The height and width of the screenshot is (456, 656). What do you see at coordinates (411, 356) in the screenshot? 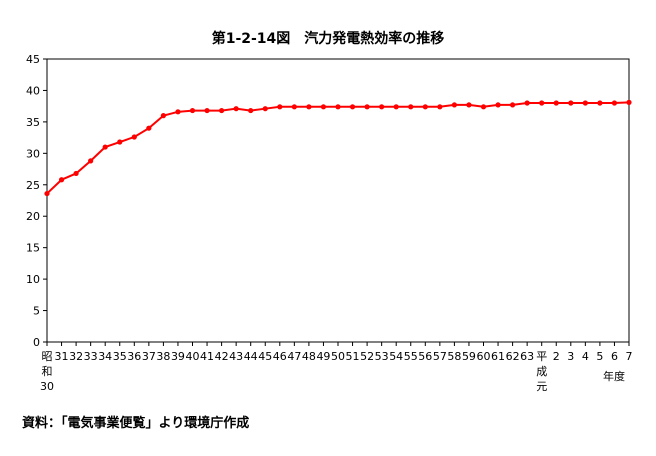
I see `x-tick-label: 55` at bounding box center [411, 356].